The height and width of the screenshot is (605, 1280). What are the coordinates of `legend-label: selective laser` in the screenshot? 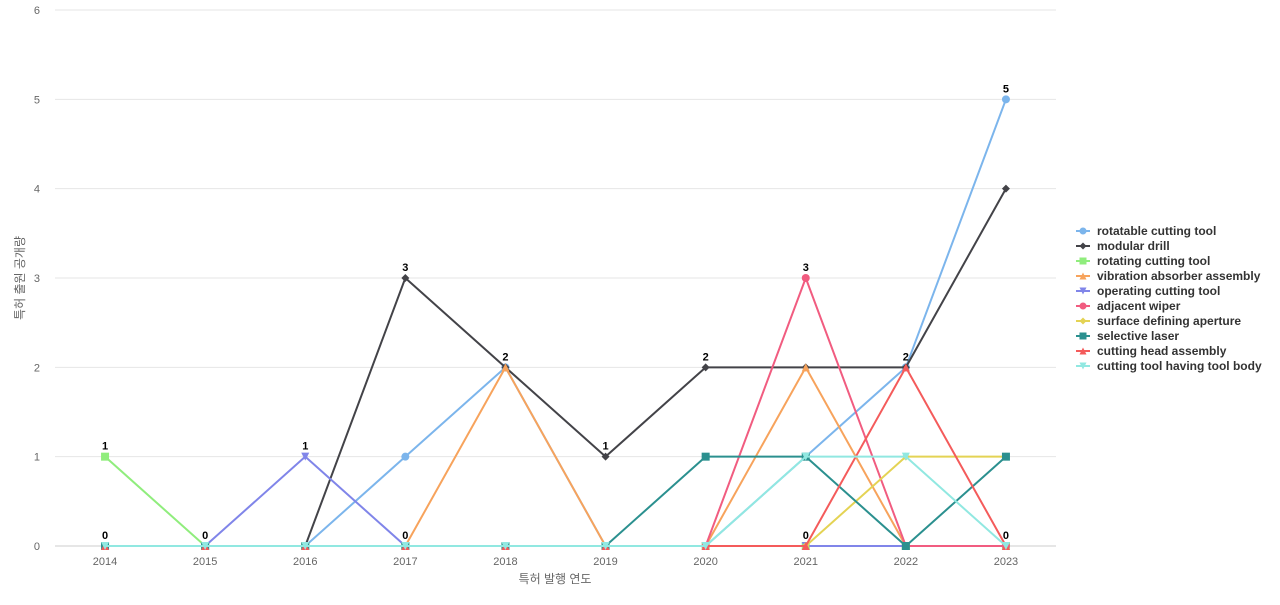 It's located at (1138, 336).